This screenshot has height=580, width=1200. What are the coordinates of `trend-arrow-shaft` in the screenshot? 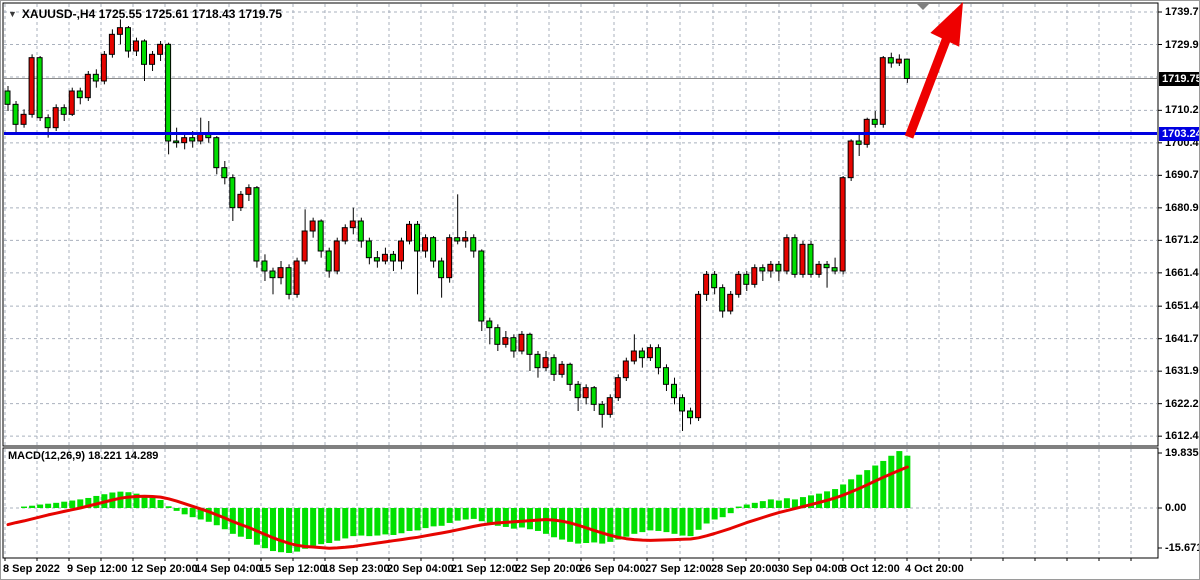 It's located at (930, 82).